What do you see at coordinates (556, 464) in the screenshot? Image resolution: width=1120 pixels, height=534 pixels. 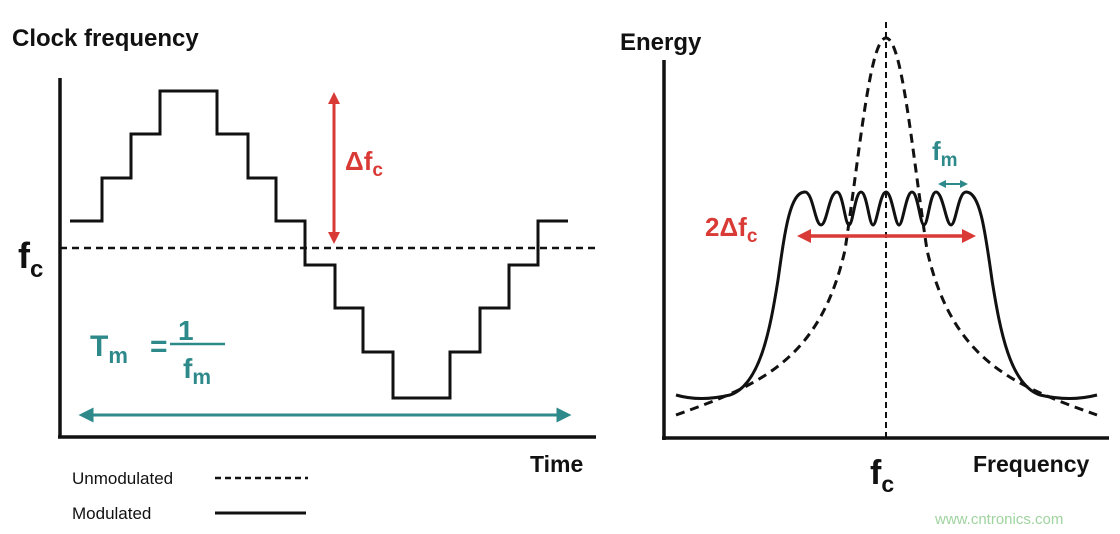 I see `x-axis-label-time: Time` at bounding box center [556, 464].